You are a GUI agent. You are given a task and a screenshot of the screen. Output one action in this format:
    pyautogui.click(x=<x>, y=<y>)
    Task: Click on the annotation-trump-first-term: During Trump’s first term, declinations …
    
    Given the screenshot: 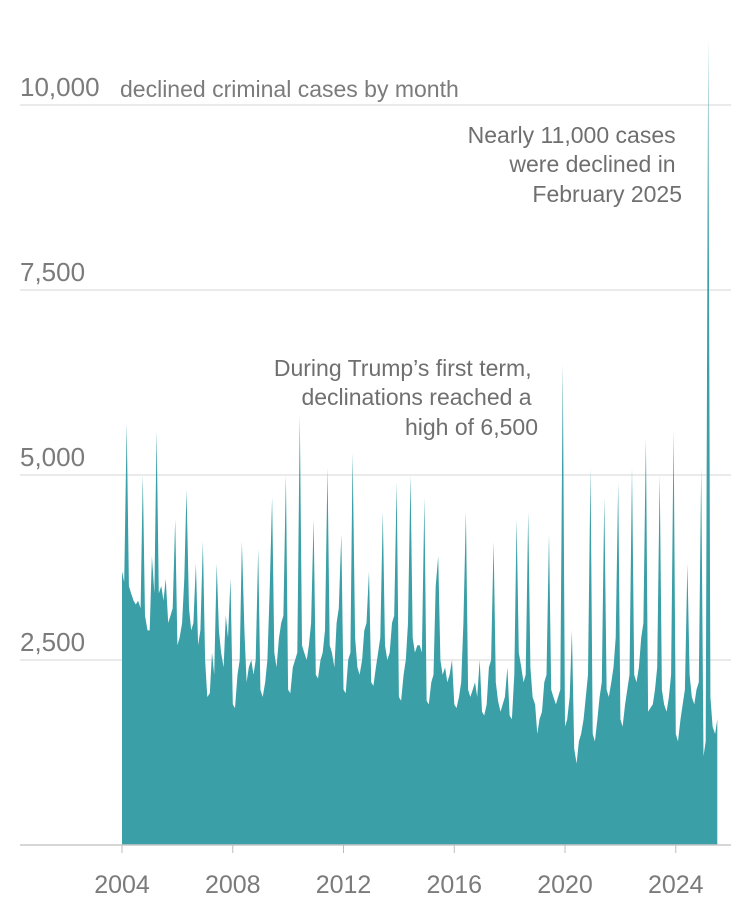 What is the action you would take?
    pyautogui.click(x=406, y=397)
    